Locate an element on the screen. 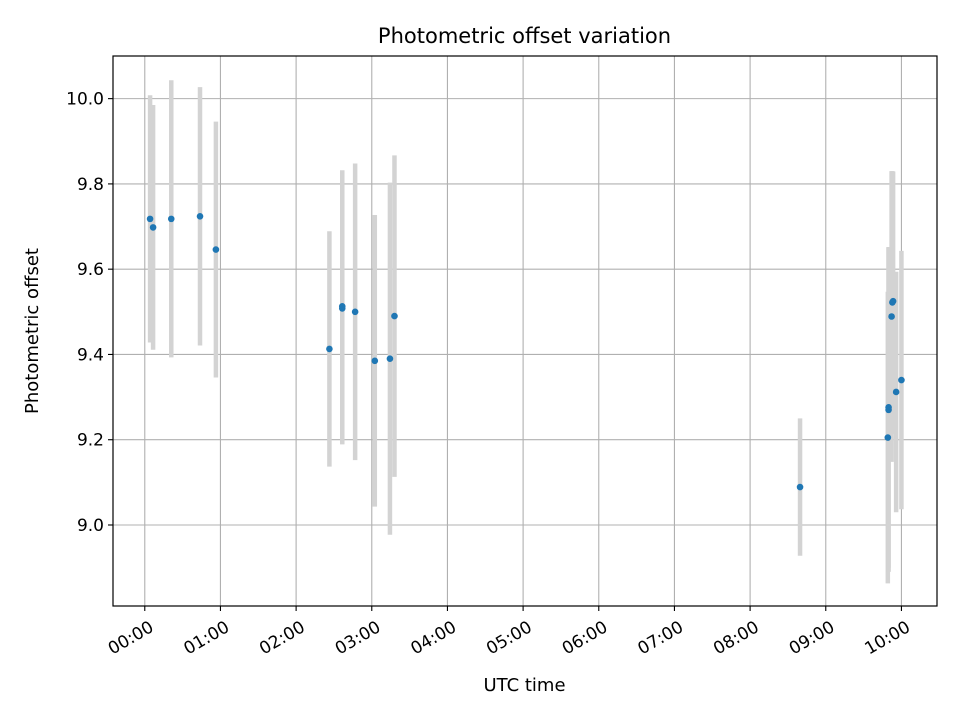  y-tick-label: 9.0 is located at coordinates (90, 526).